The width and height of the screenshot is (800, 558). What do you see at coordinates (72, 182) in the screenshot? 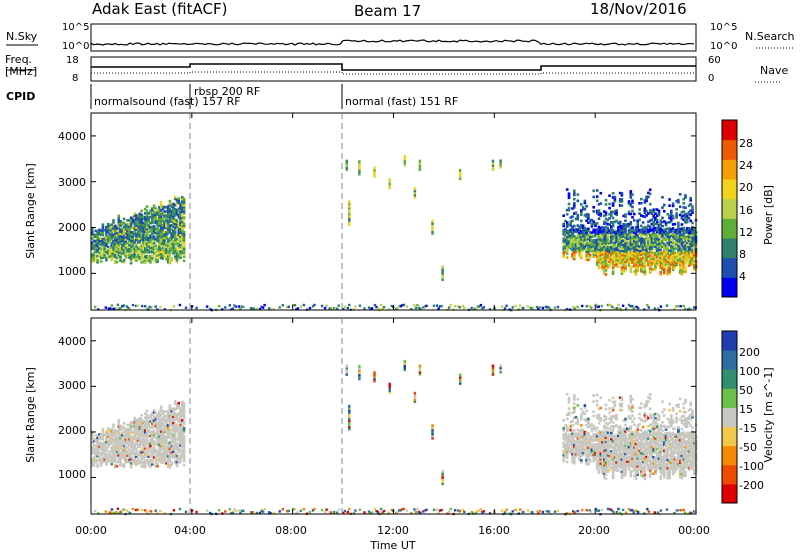
I see `power-ytick-3000: 3000` at bounding box center [72, 182].